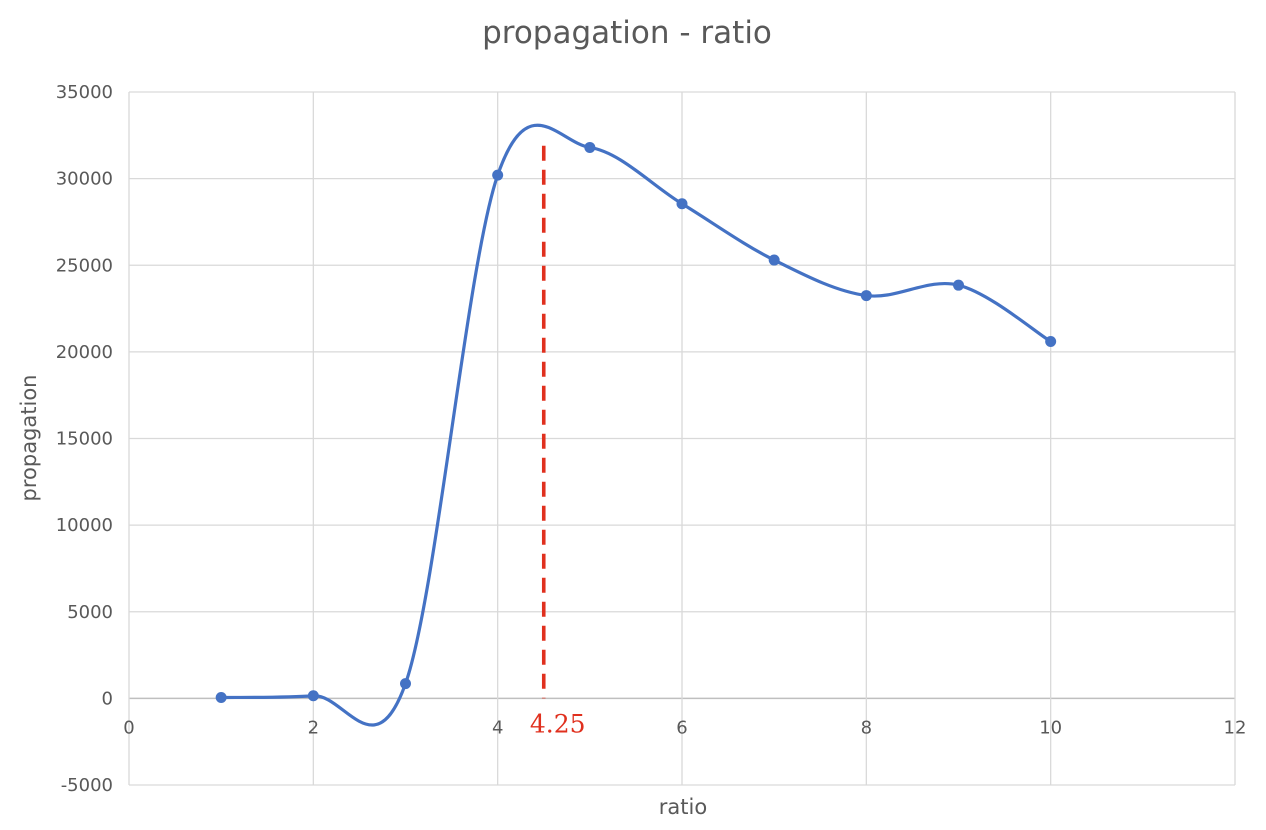 This screenshot has width=1266, height=830. I want to click on y-tick-label: 10000, so click(84, 525).